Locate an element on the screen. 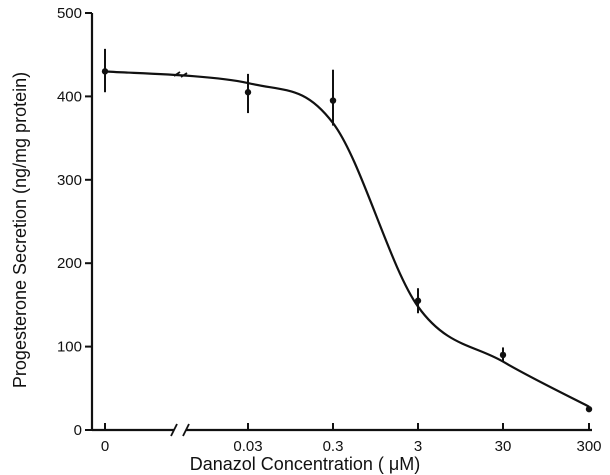 The width and height of the screenshot is (610, 475). x-tick-label: 300 is located at coordinates (588, 446).